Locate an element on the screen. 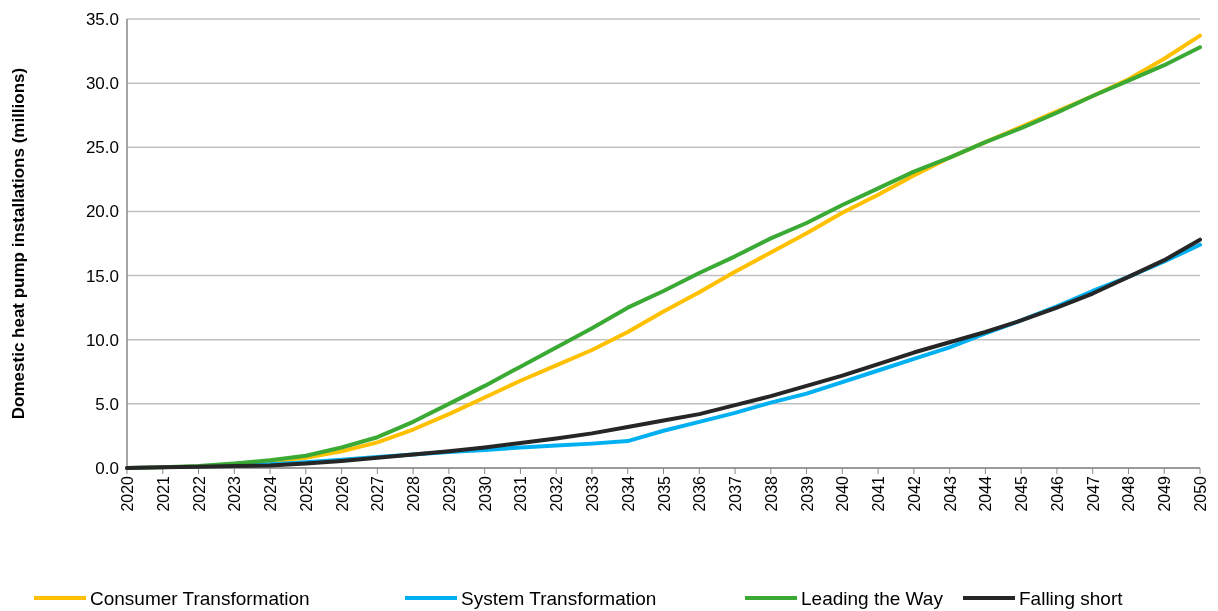 The image size is (1218, 611). x-tick-label: 2048 is located at coordinates (1129, 493).